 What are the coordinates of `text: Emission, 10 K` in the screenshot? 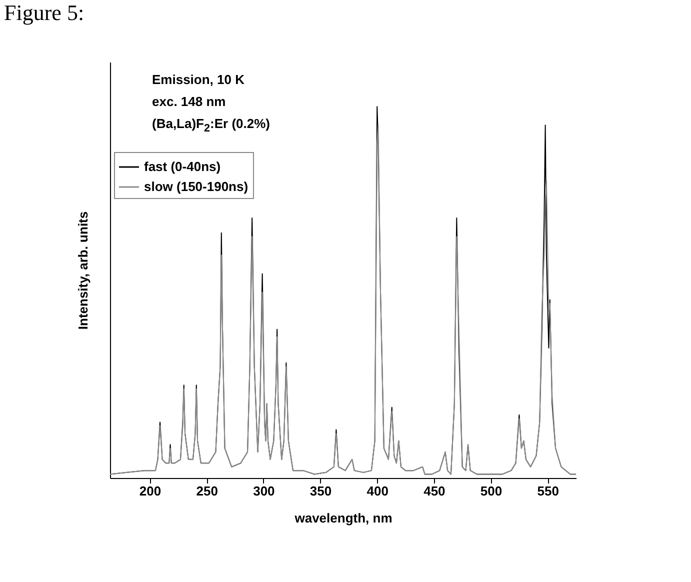 It's located at (198, 79).